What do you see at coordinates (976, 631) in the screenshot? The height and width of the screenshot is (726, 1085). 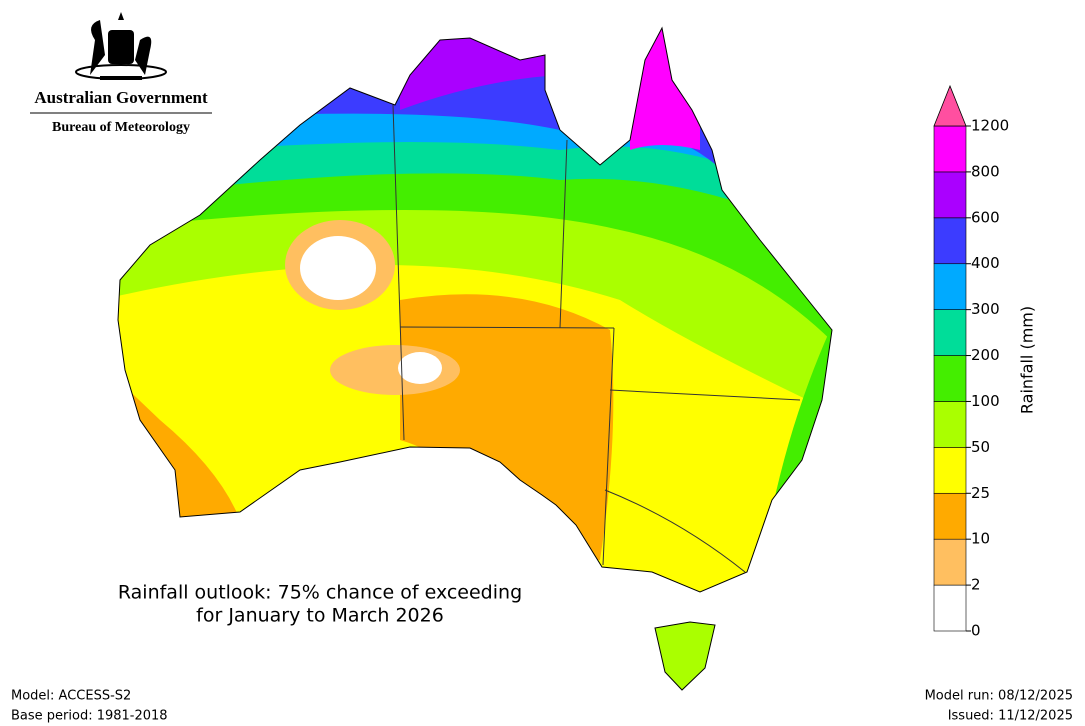 I see `colorbar-tick-label: 0` at bounding box center [976, 631].